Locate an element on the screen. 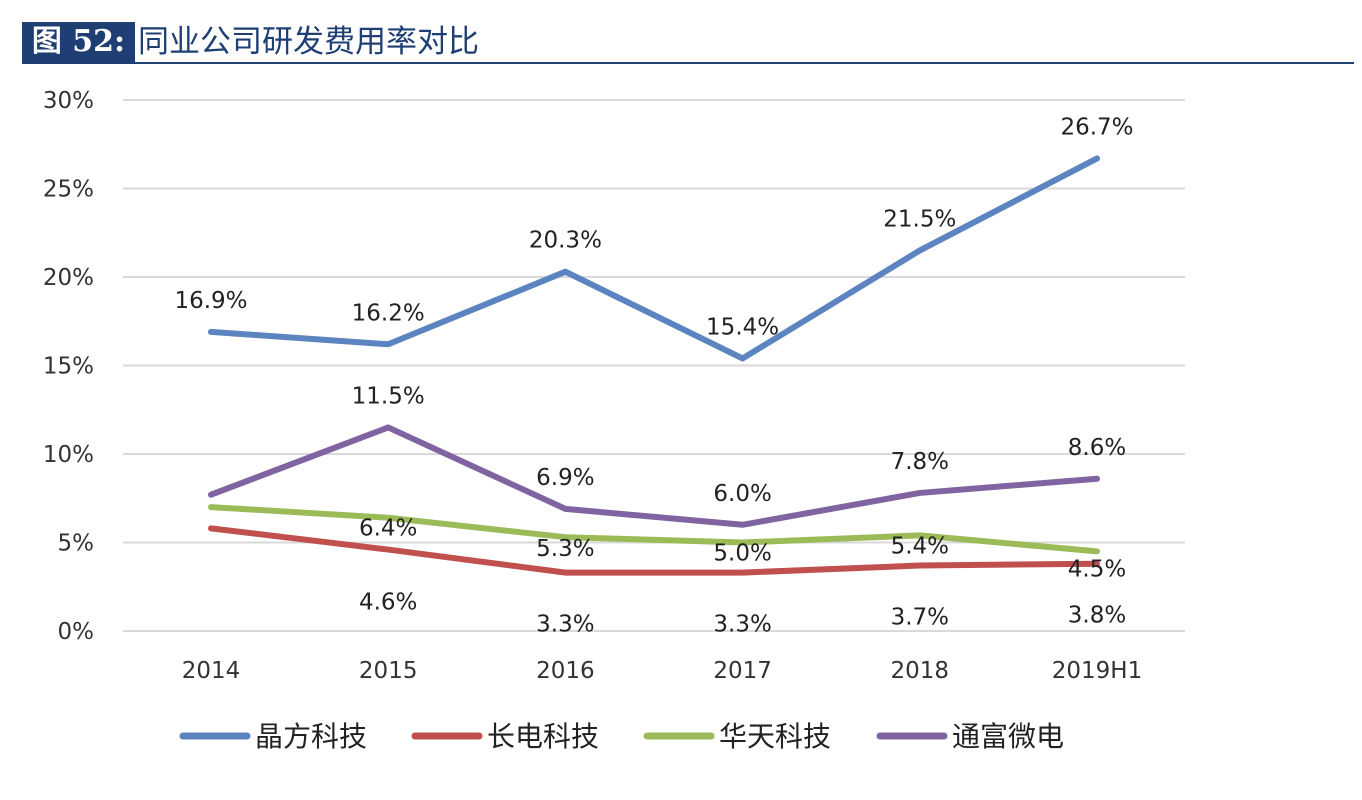 The image size is (1362, 800). data-label: 20.3% is located at coordinates (565, 241).